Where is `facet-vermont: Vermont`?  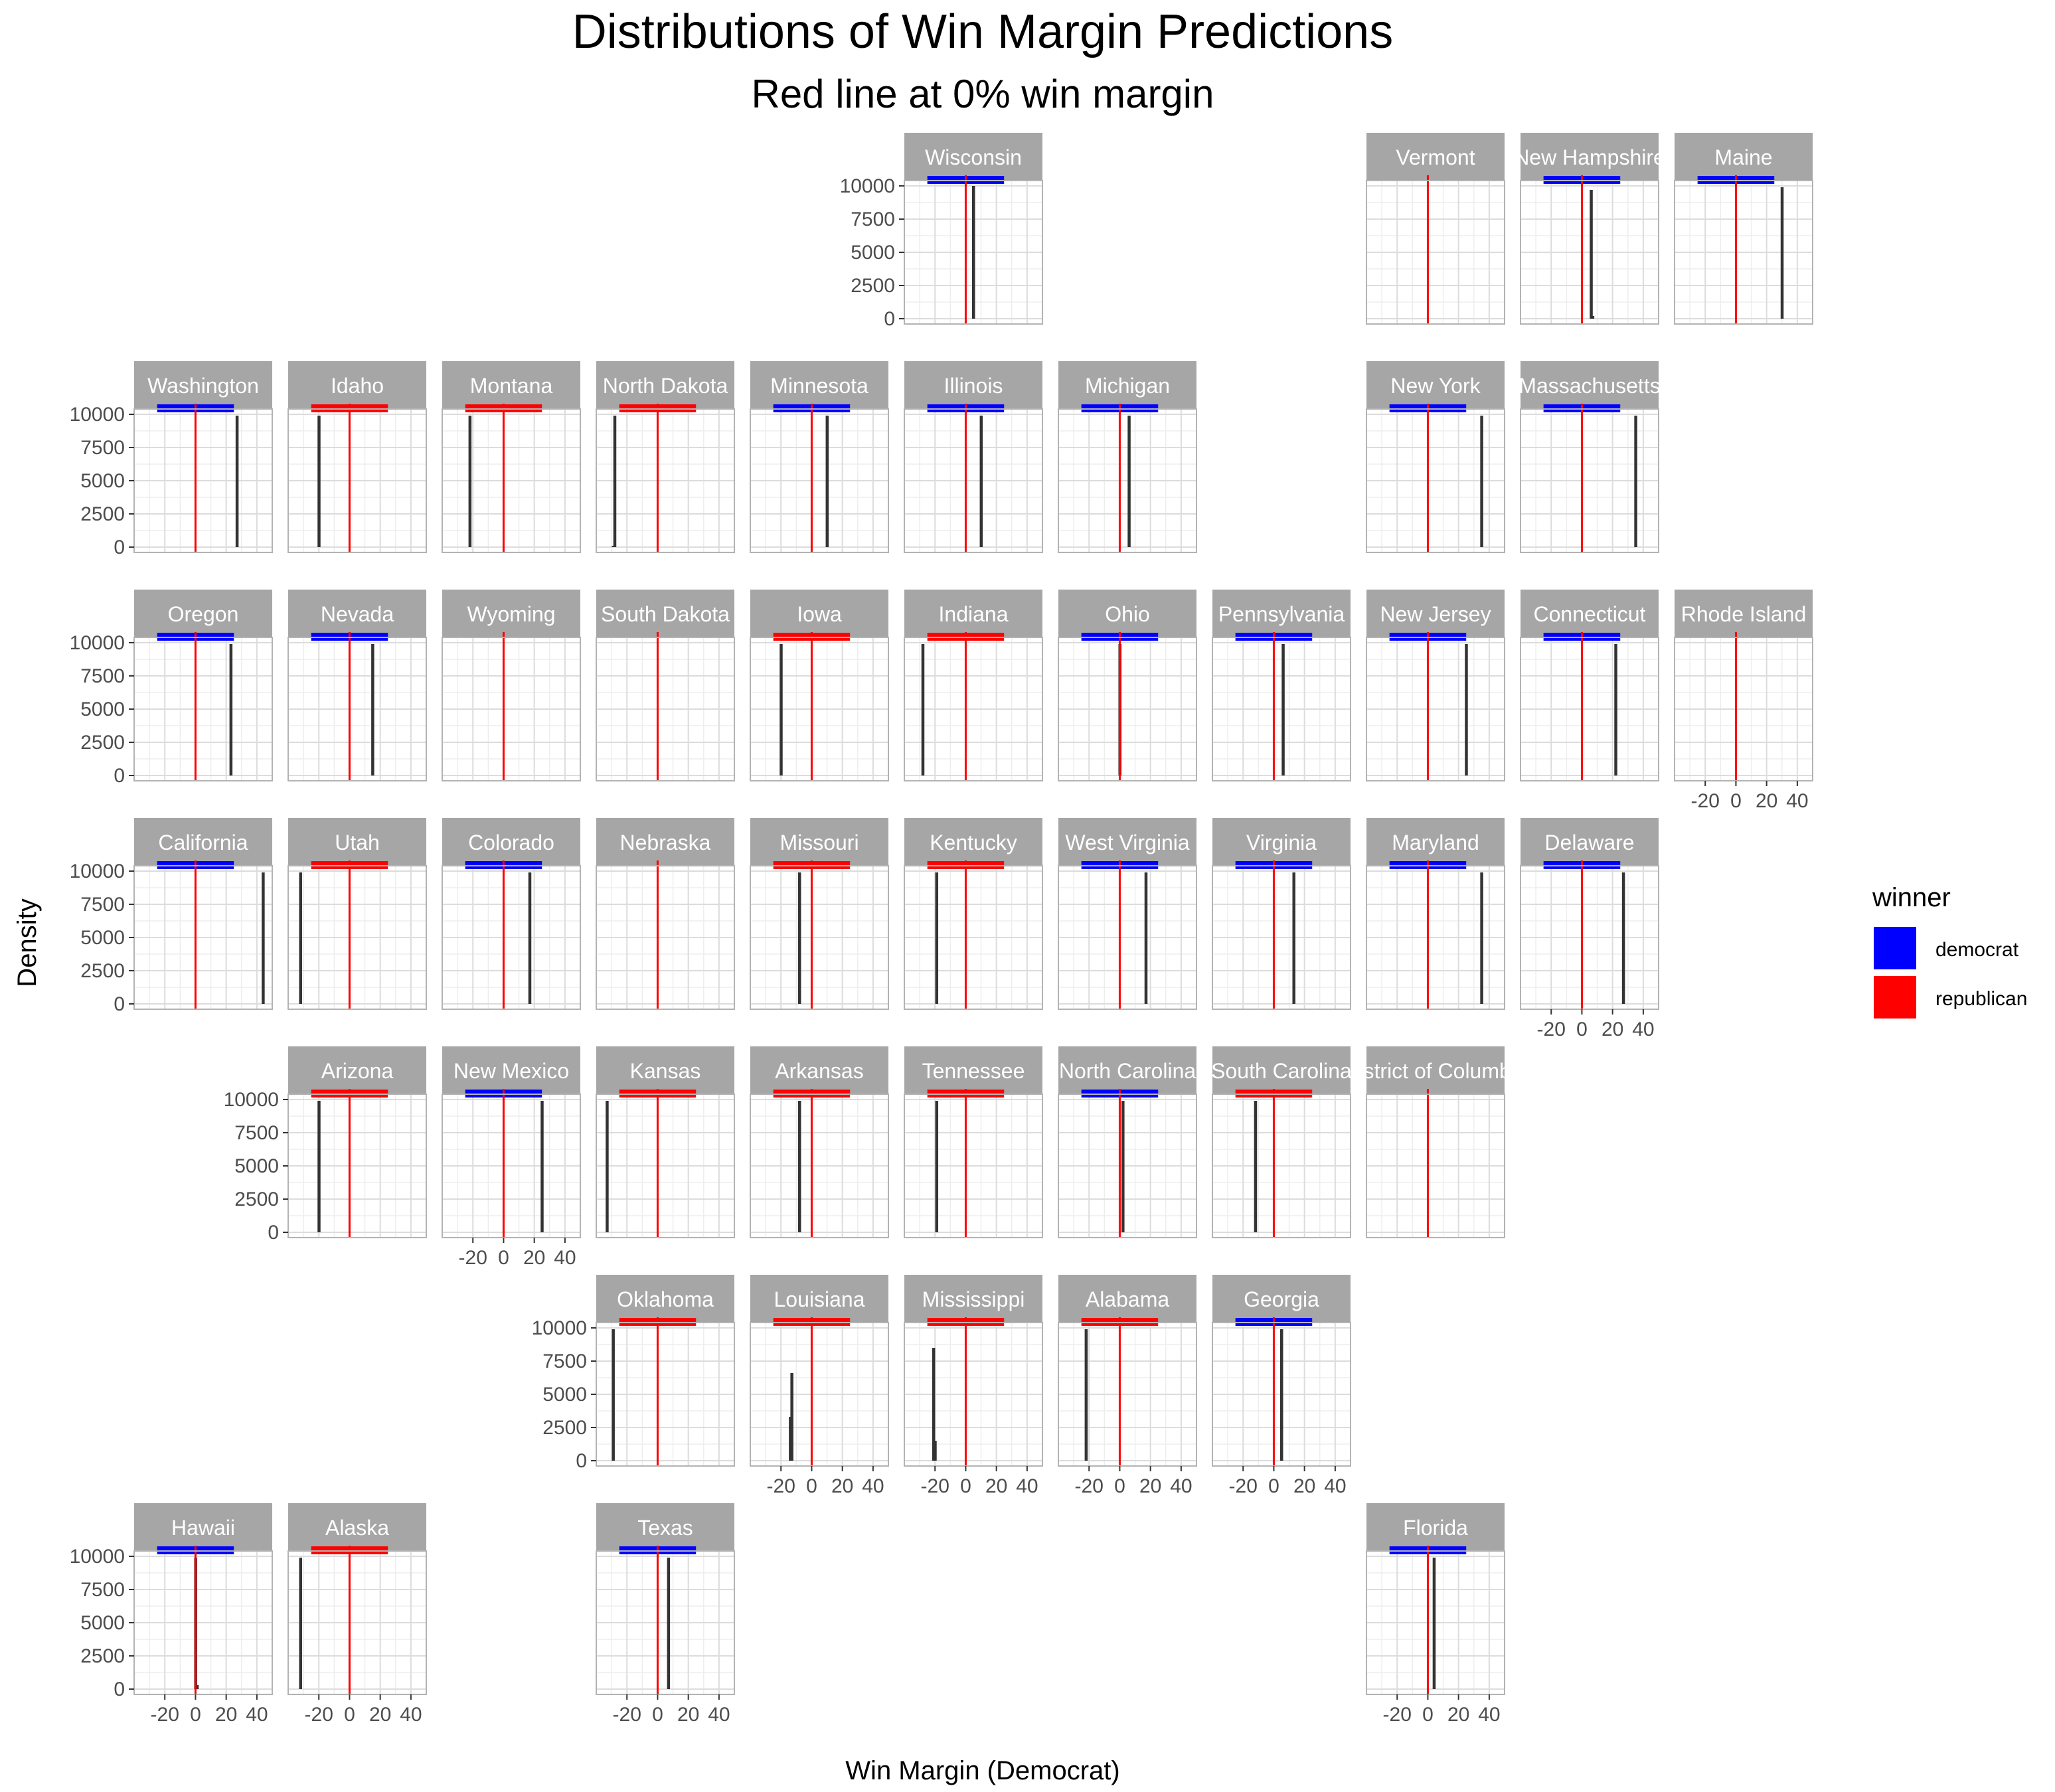 facet-vermont: Vermont is located at coordinates (1435, 229).